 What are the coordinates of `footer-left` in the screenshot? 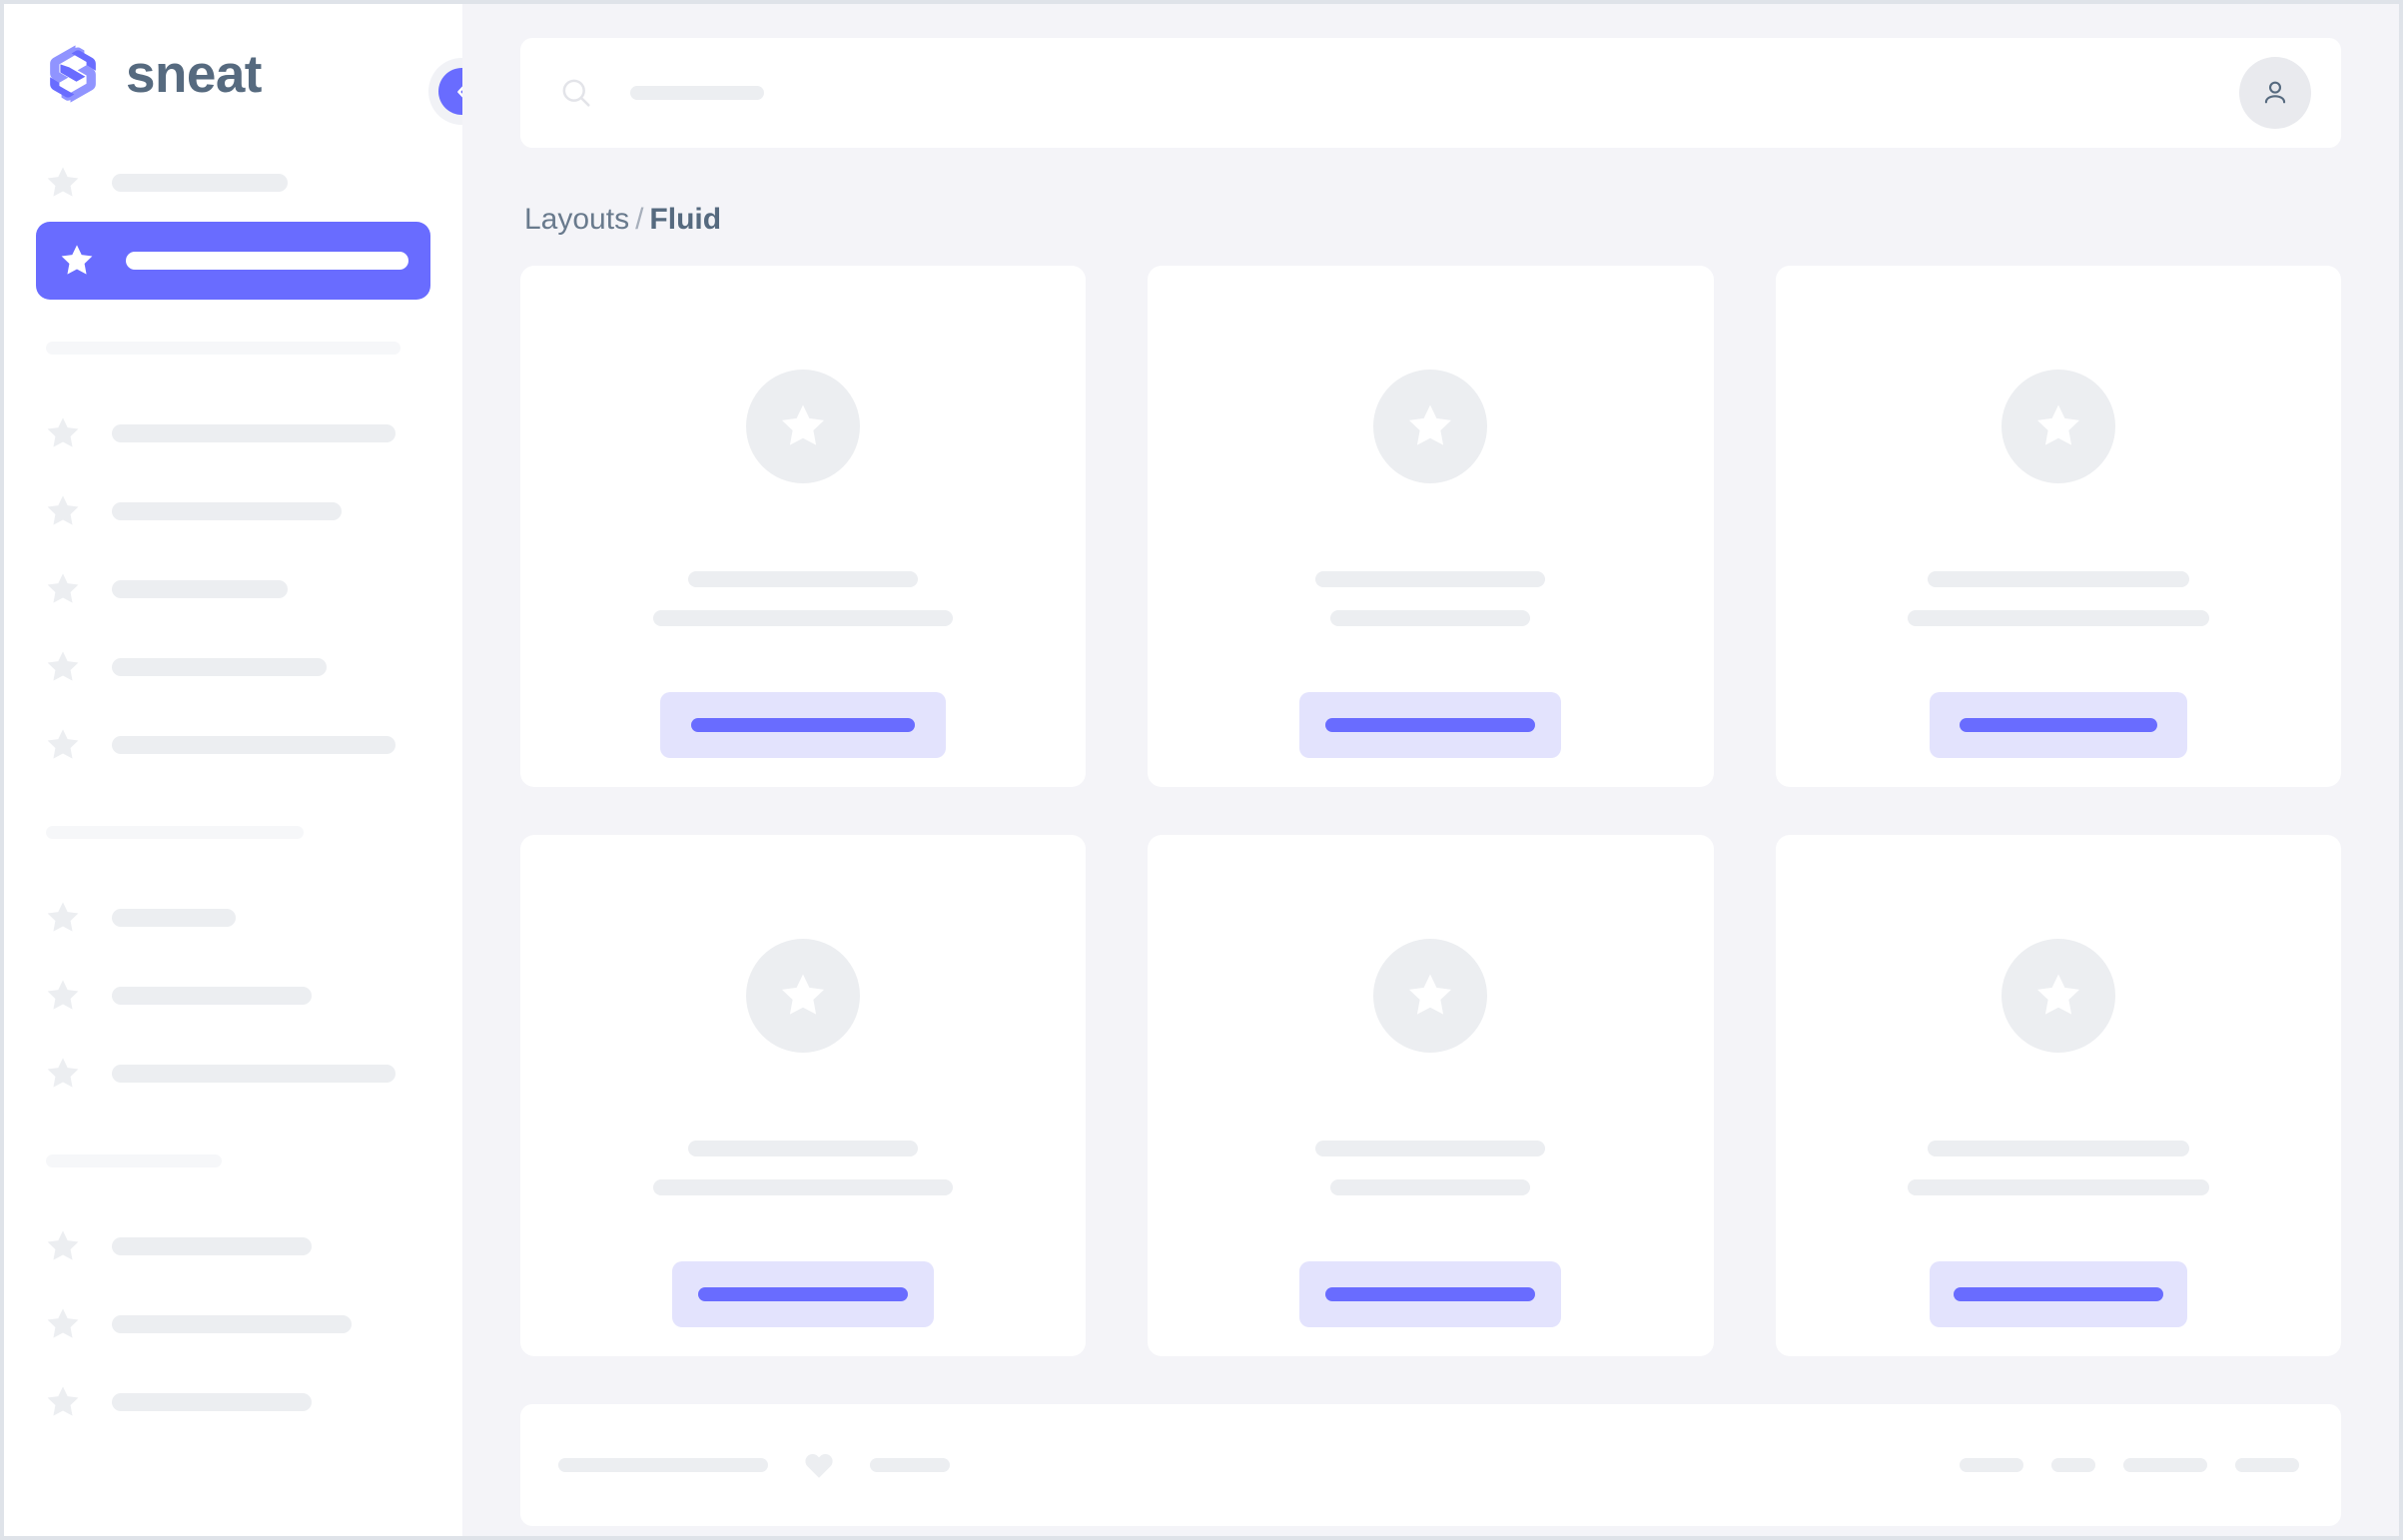 It's located at (754, 1465).